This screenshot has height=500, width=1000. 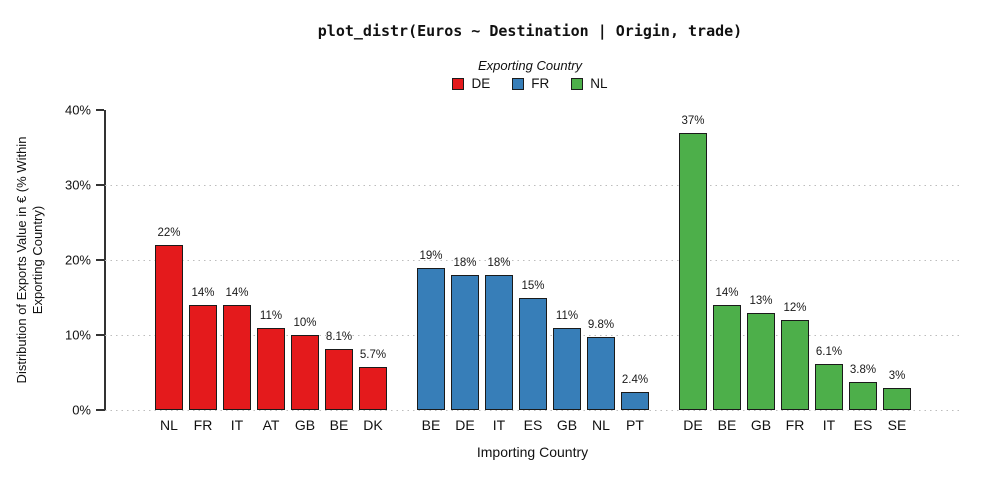 What do you see at coordinates (465, 342) in the screenshot?
I see `bar-FR-DE` at bounding box center [465, 342].